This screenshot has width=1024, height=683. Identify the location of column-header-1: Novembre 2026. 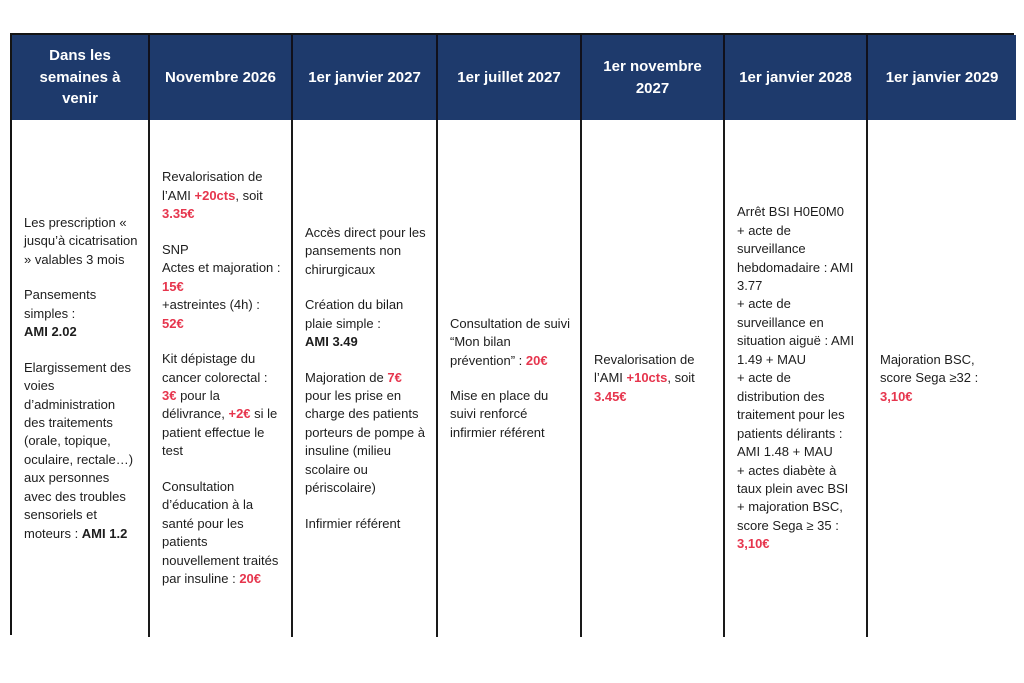
(221, 77).